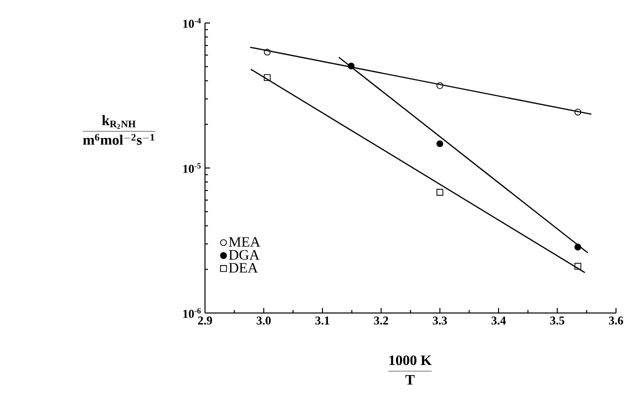 The height and width of the screenshot is (405, 633). Describe the element at coordinates (263, 320) in the screenshot. I see `x-tick-label: 3.0` at that location.